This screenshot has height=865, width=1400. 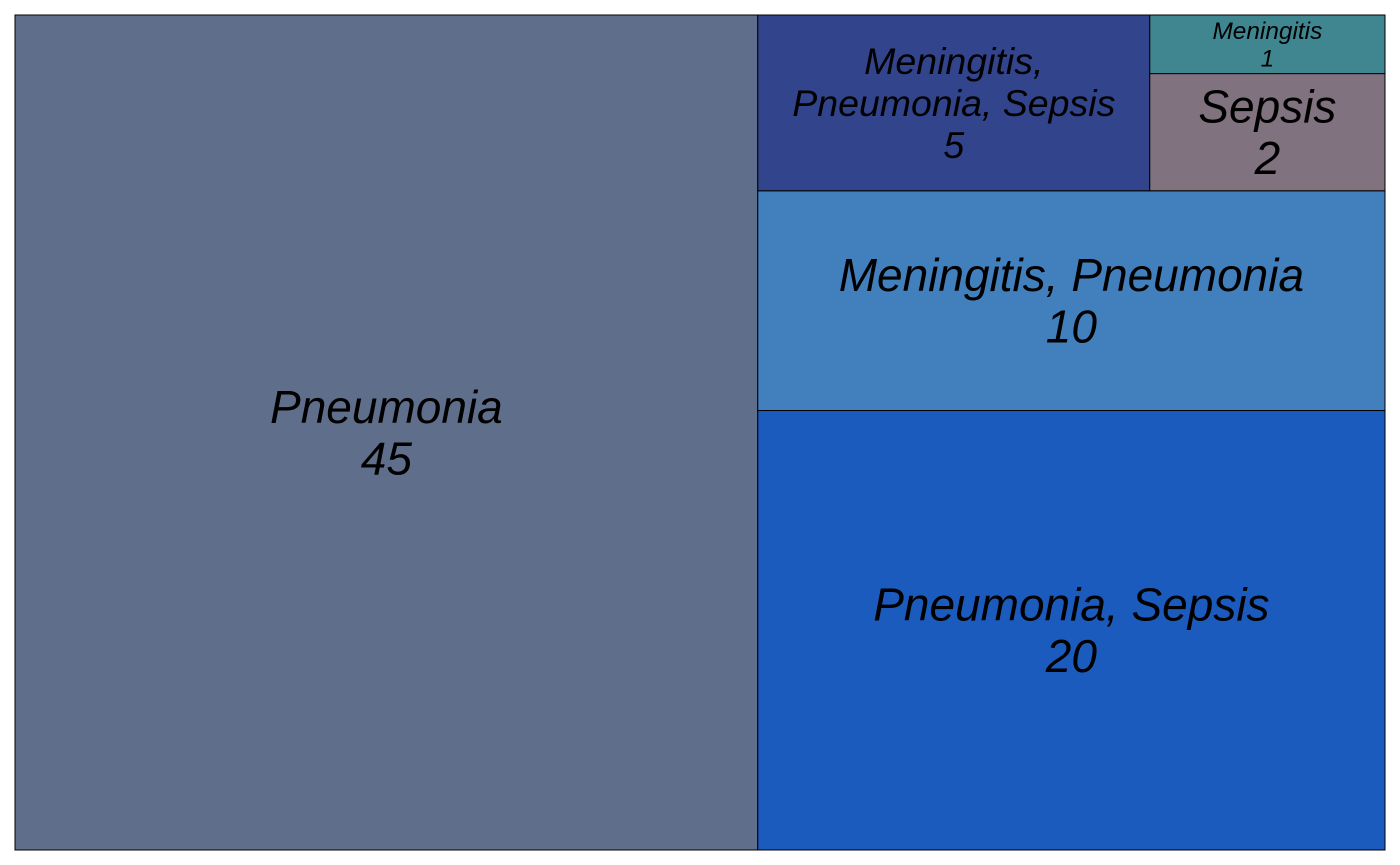 What do you see at coordinates (387, 458) in the screenshot?
I see `treemap-value-pneumonia: 45` at bounding box center [387, 458].